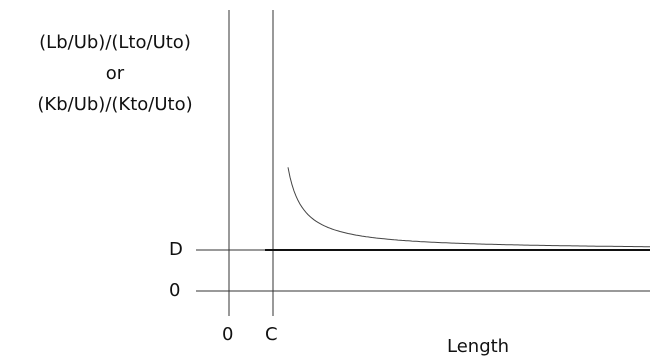 Image resolution: width=650 pixels, height=358 pixels. I want to click on y-tick-label-zero: 0, so click(175, 290).